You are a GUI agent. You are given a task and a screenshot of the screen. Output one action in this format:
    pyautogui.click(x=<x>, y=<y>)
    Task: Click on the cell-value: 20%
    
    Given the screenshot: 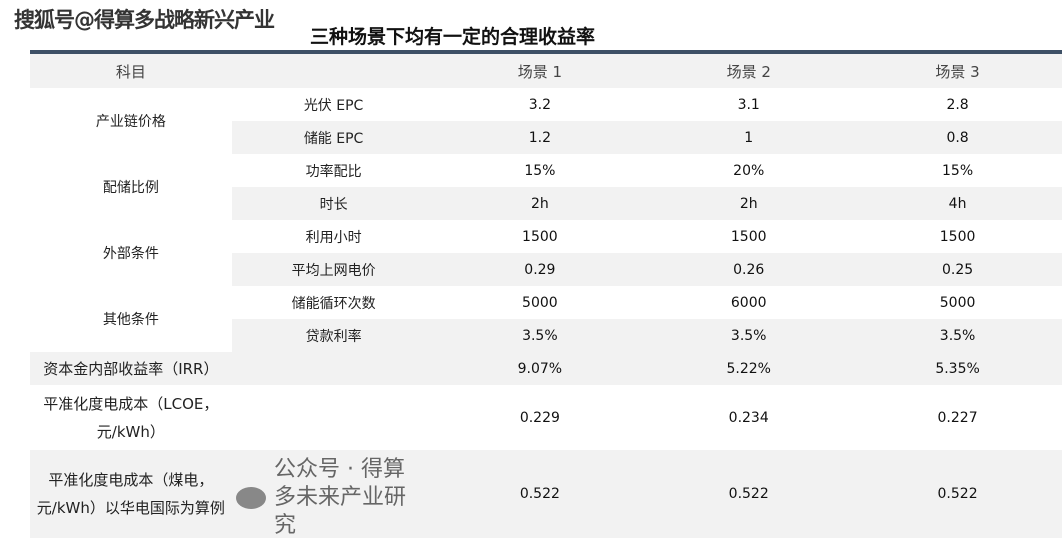 What is the action you would take?
    pyautogui.click(x=749, y=170)
    